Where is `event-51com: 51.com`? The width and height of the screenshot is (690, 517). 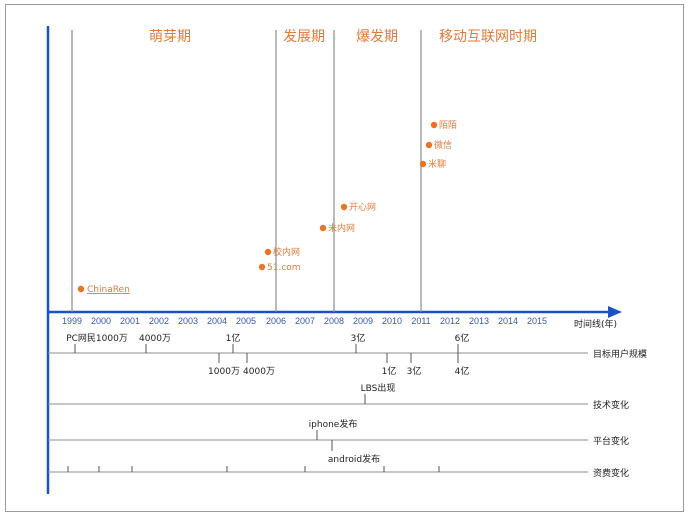
event-51com: 51.com is located at coordinates (279, 268).